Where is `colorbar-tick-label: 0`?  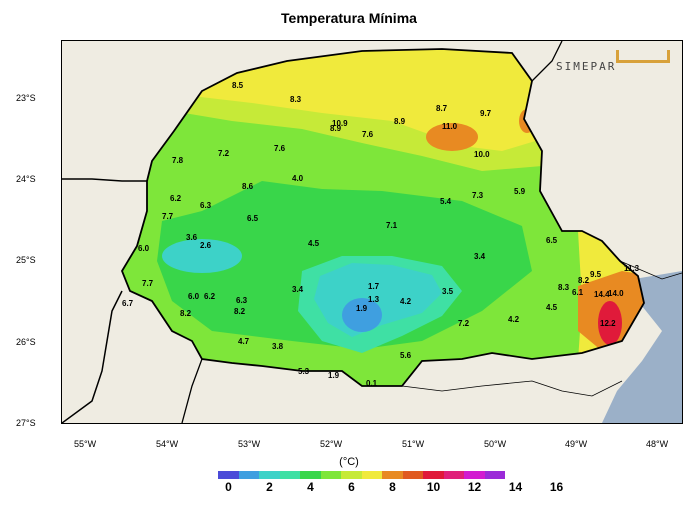
colorbar-tick-label: 0 is located at coordinates (228, 487).